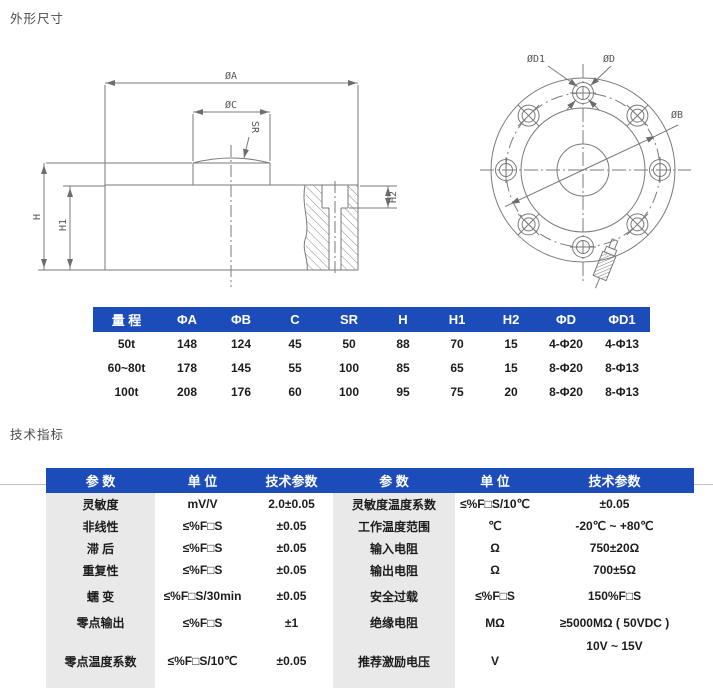 The image size is (713, 698). Describe the element at coordinates (349, 319) in the screenshot. I see `dim-col-header: SR` at that location.